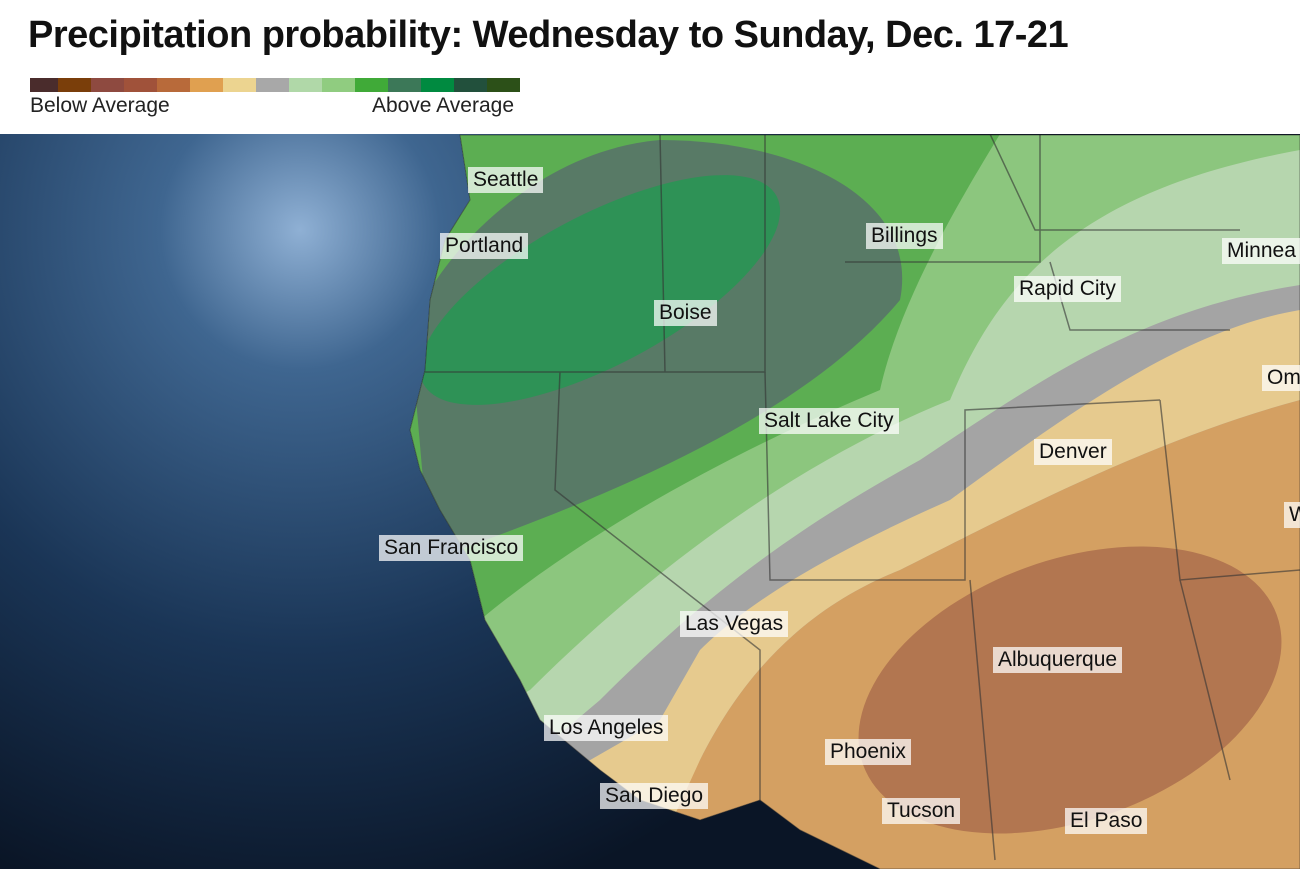  What do you see at coordinates (829, 421) in the screenshot?
I see `city-label: Salt Lake City` at bounding box center [829, 421].